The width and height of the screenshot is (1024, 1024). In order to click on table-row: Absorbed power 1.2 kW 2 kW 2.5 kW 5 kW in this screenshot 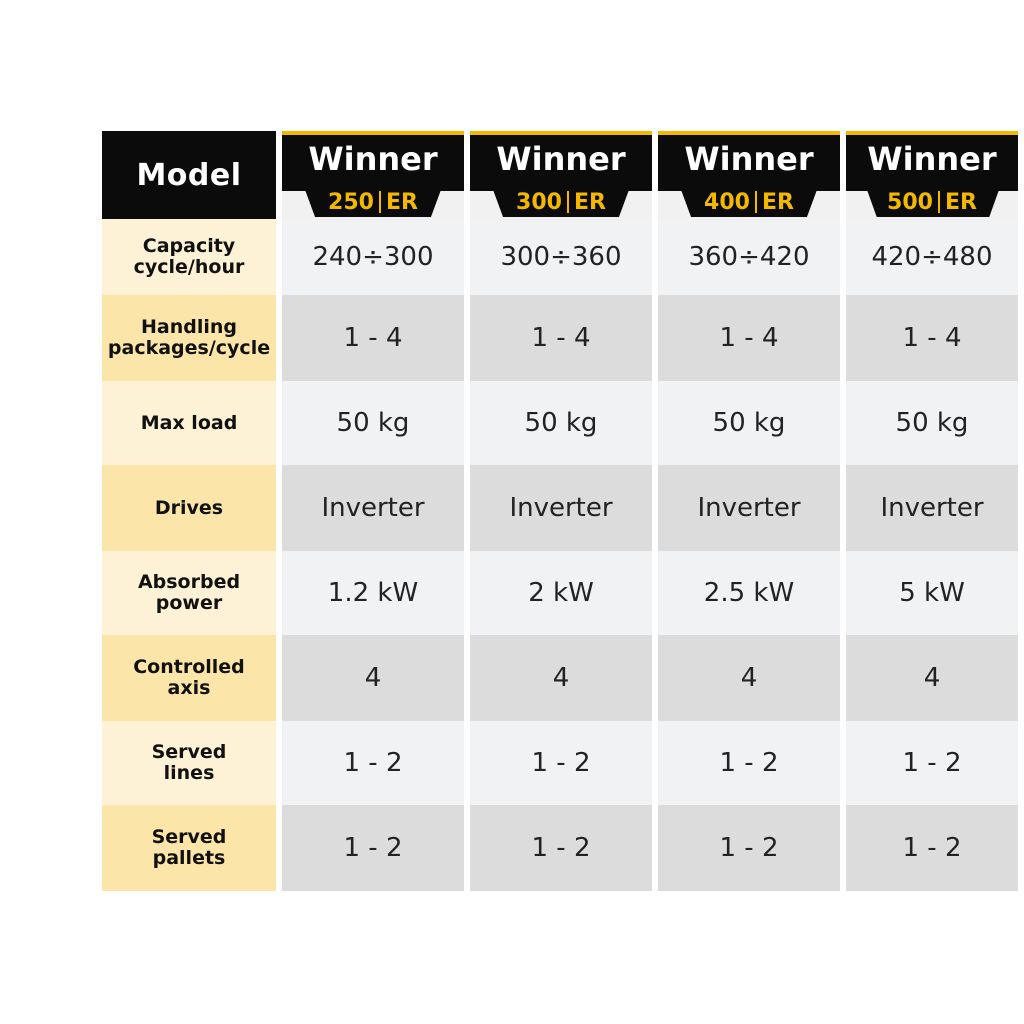, I will do `click(560, 593)`.